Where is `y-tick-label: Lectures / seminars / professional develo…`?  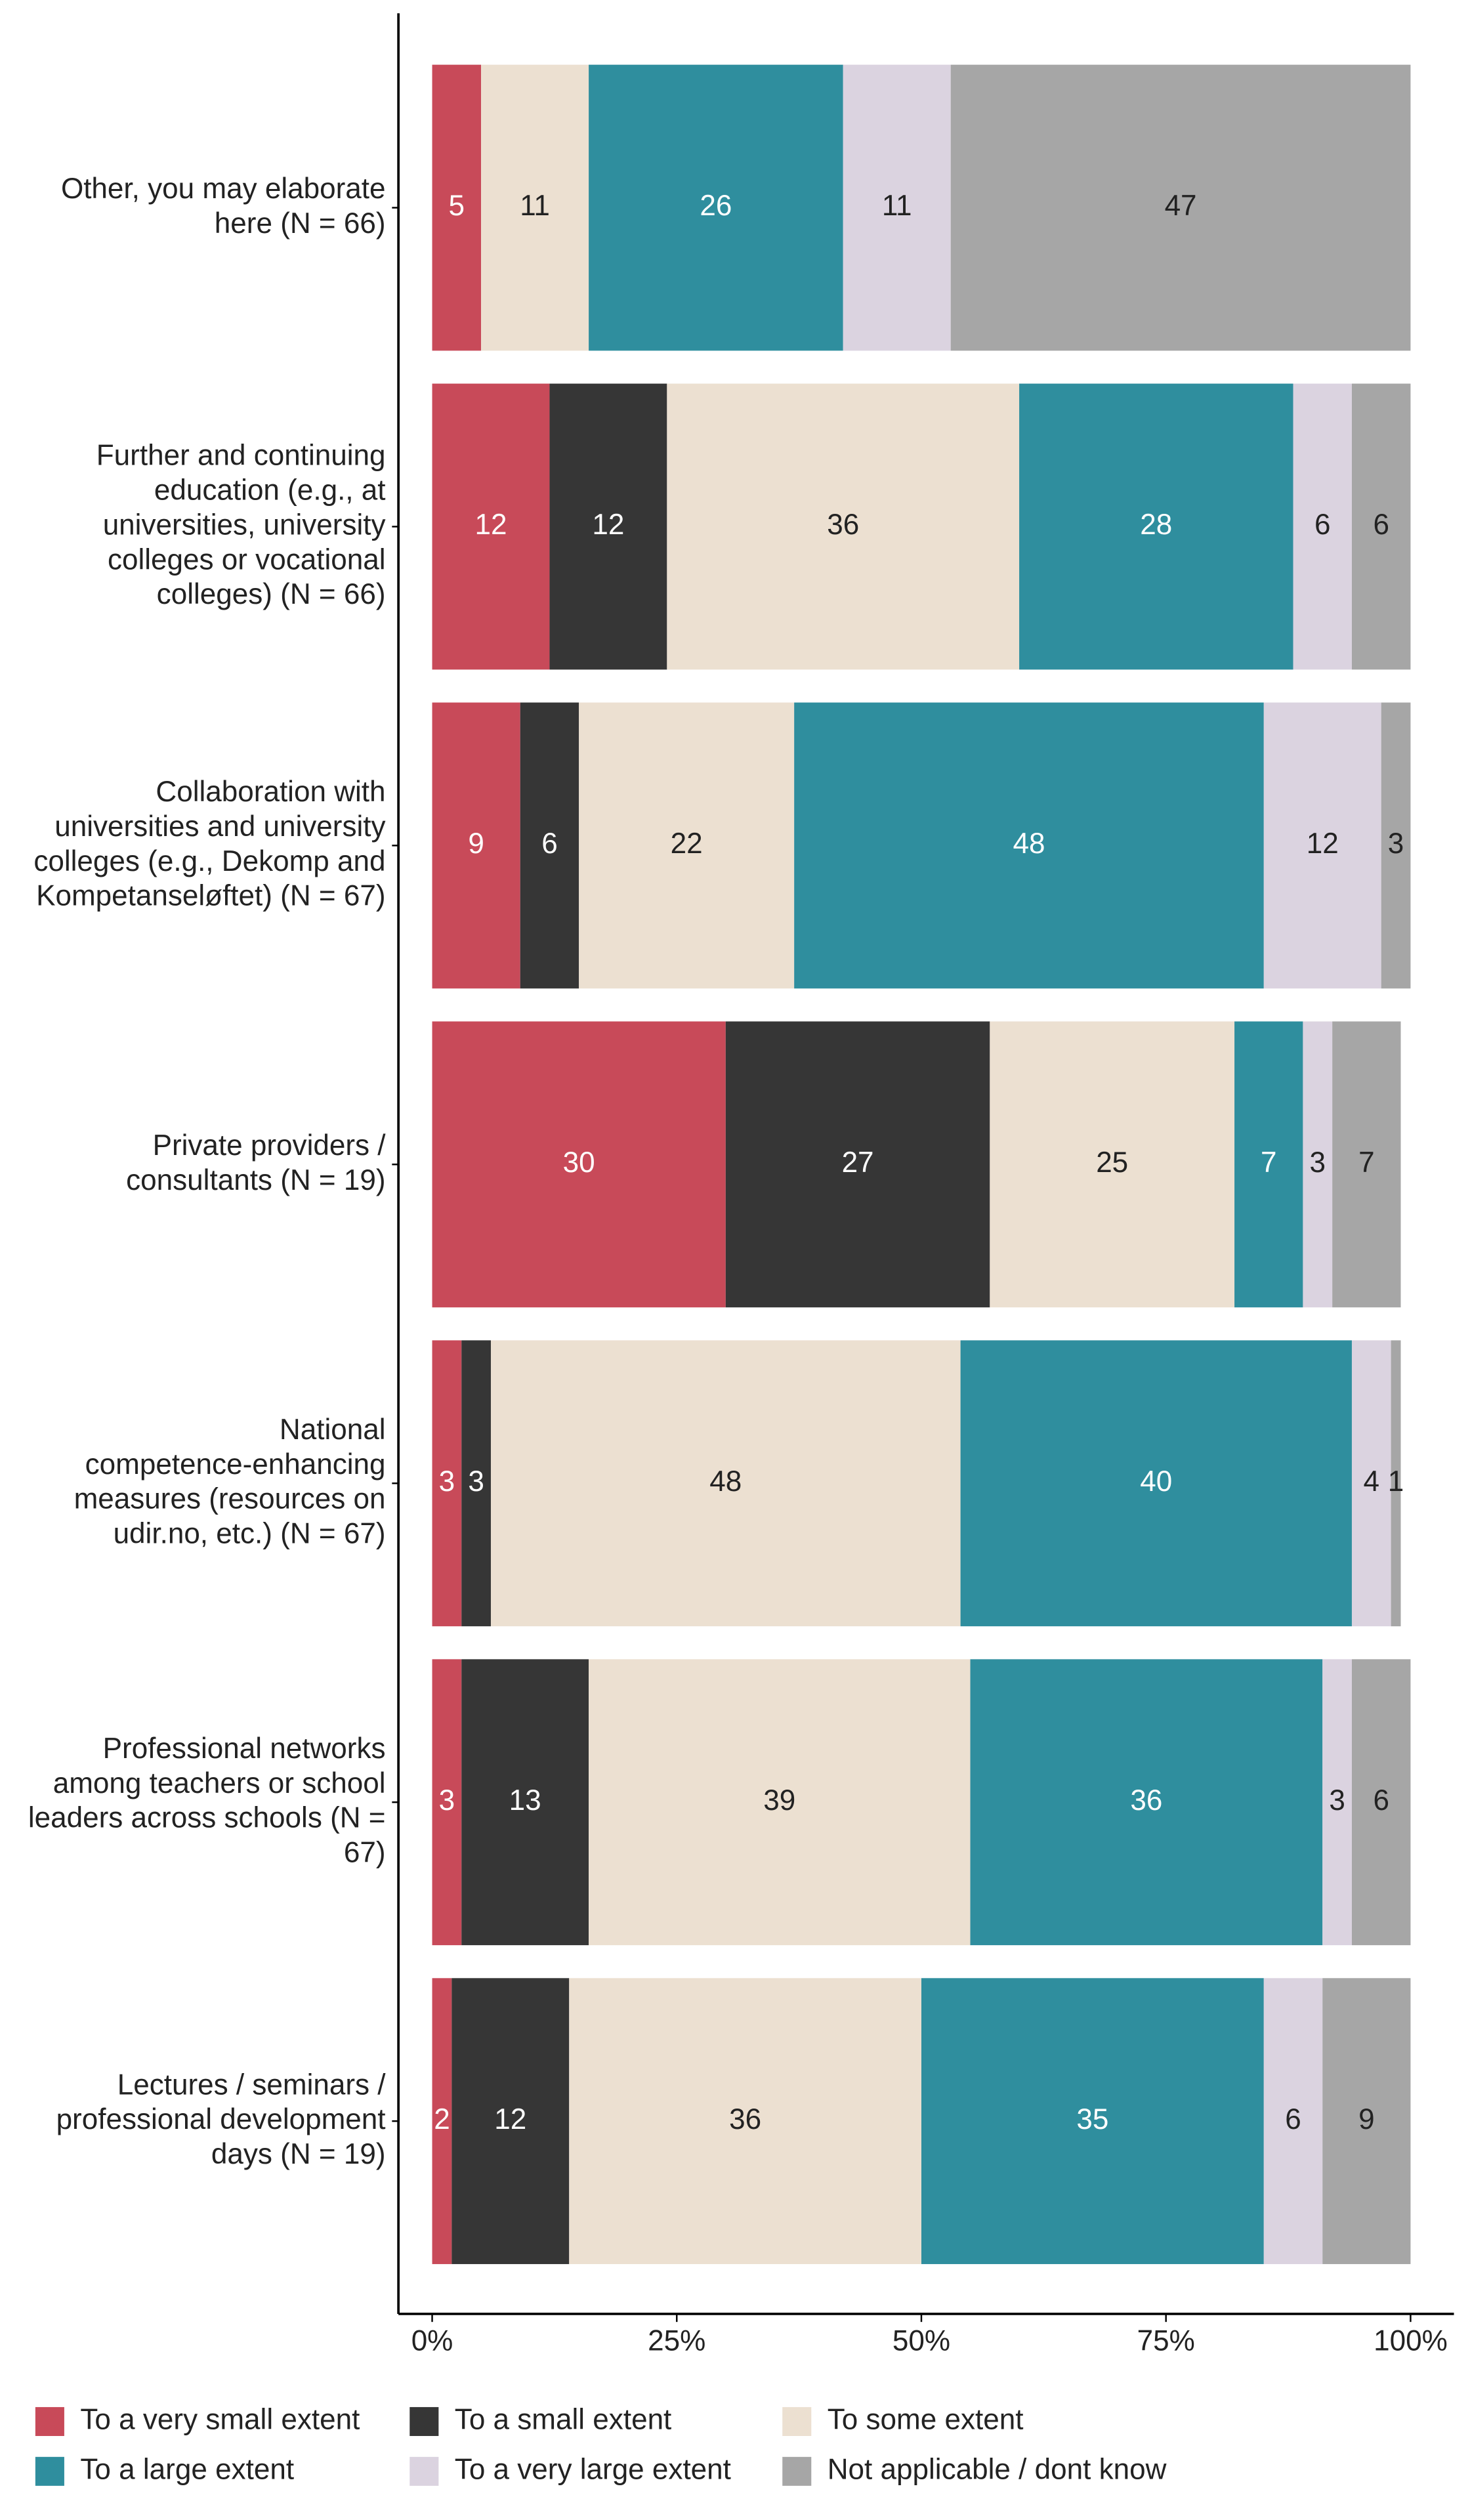
y-tick-label: Lectures / seminars / professional develo… is located at coordinates (221, 2119).